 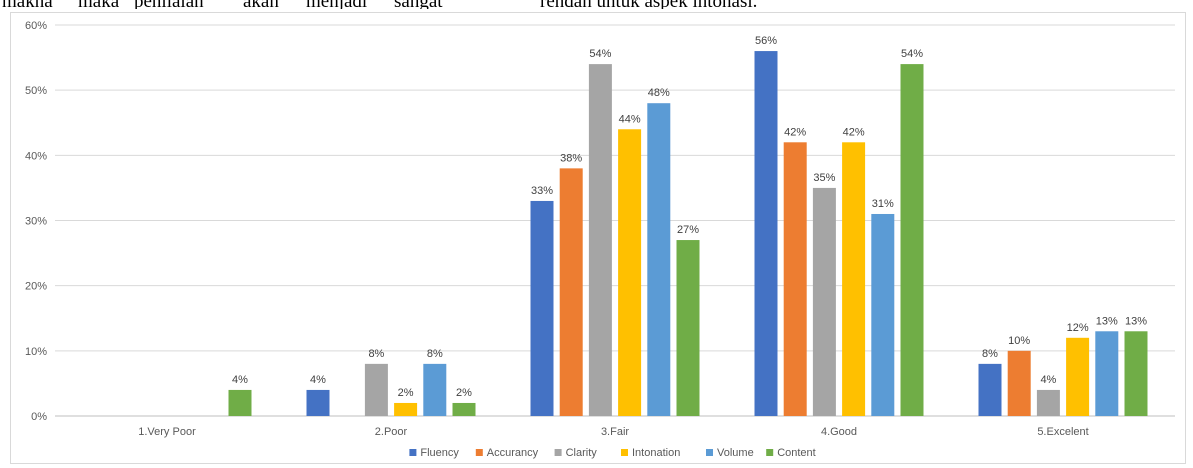 I want to click on data-label: 48%, so click(x=659, y=93).